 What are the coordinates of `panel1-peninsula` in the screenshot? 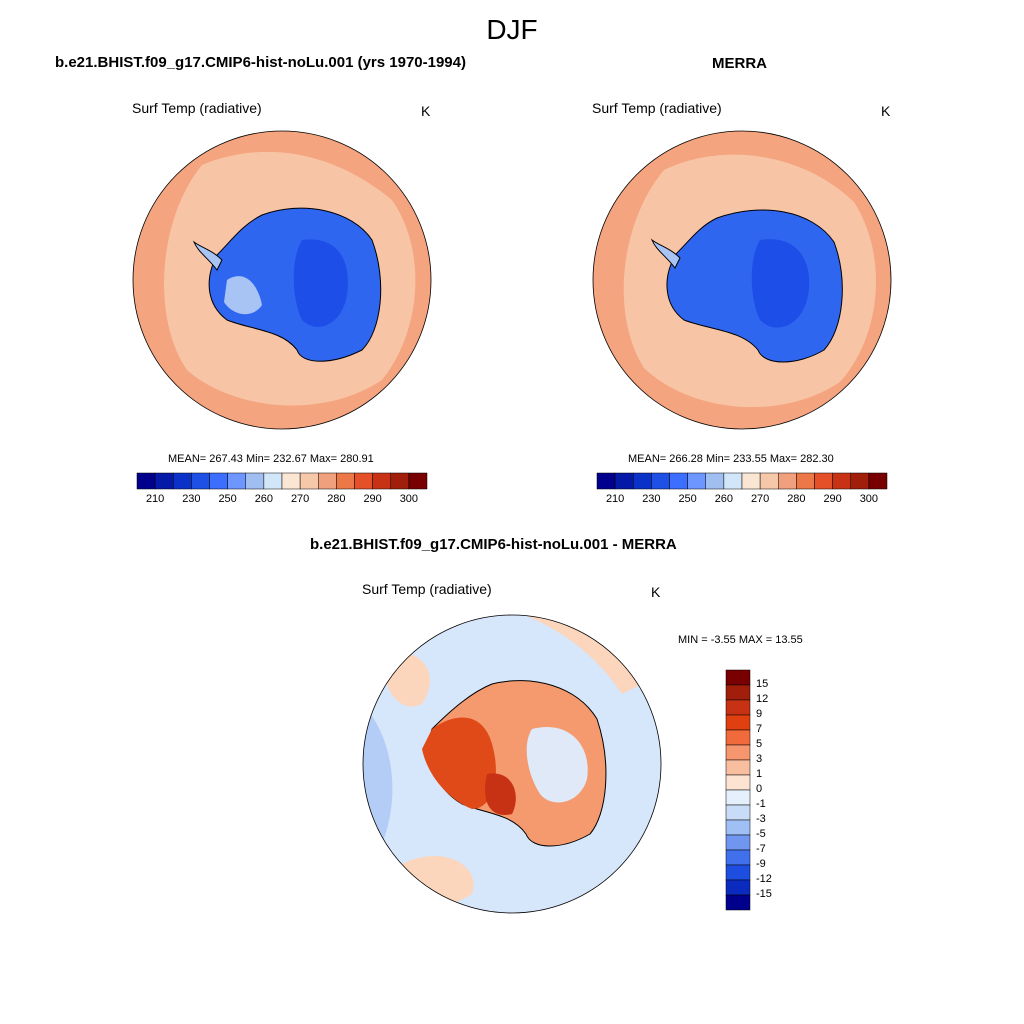 It's located at (207, 255).